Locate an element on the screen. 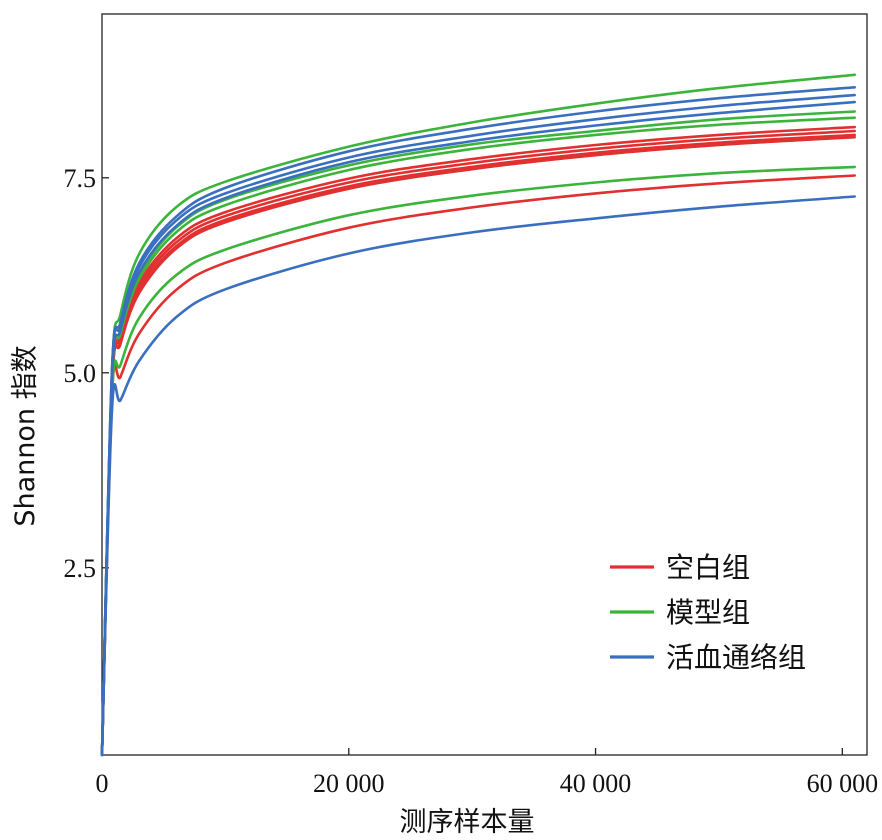 Image resolution: width=882 pixels, height=840 pixels. y-tick-label: 5.0 is located at coordinates (80, 373).